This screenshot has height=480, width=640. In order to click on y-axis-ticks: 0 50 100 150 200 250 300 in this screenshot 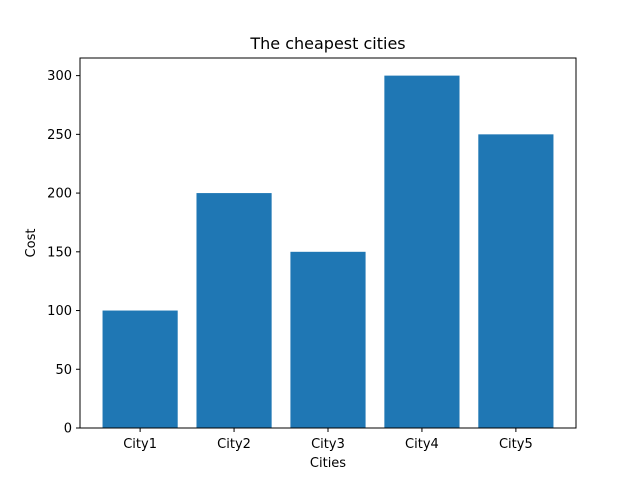, I will do `click(63, 253)`.